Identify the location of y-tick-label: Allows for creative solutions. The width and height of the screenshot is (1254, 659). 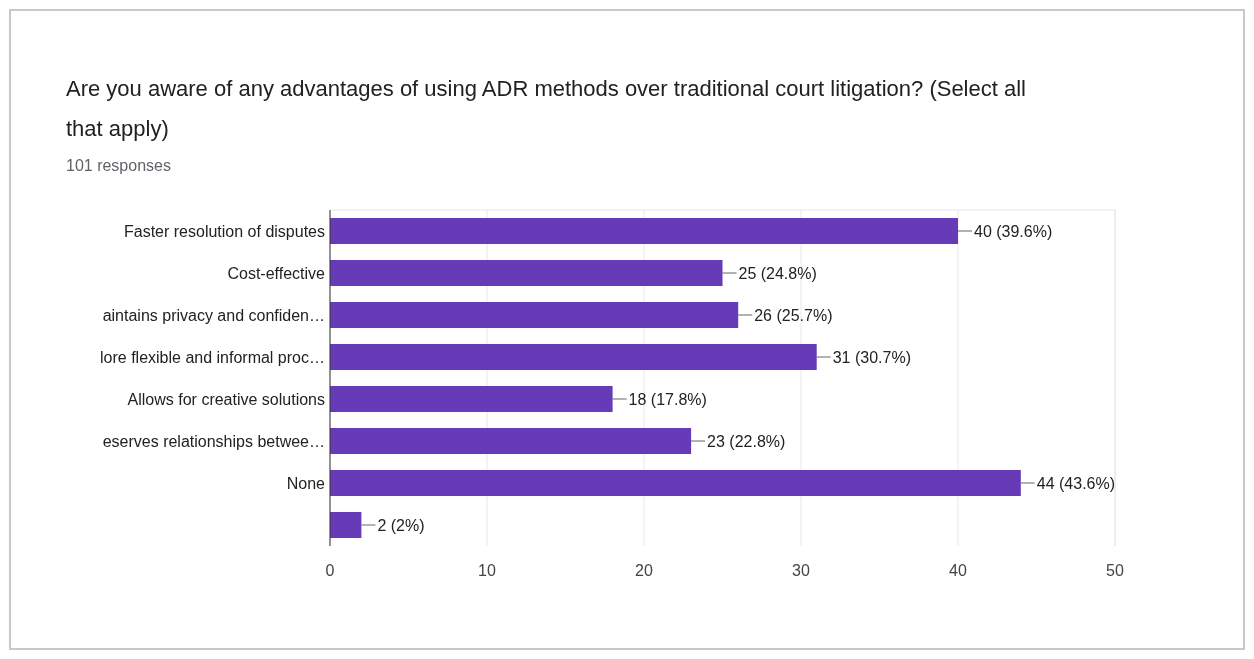
(226, 399).